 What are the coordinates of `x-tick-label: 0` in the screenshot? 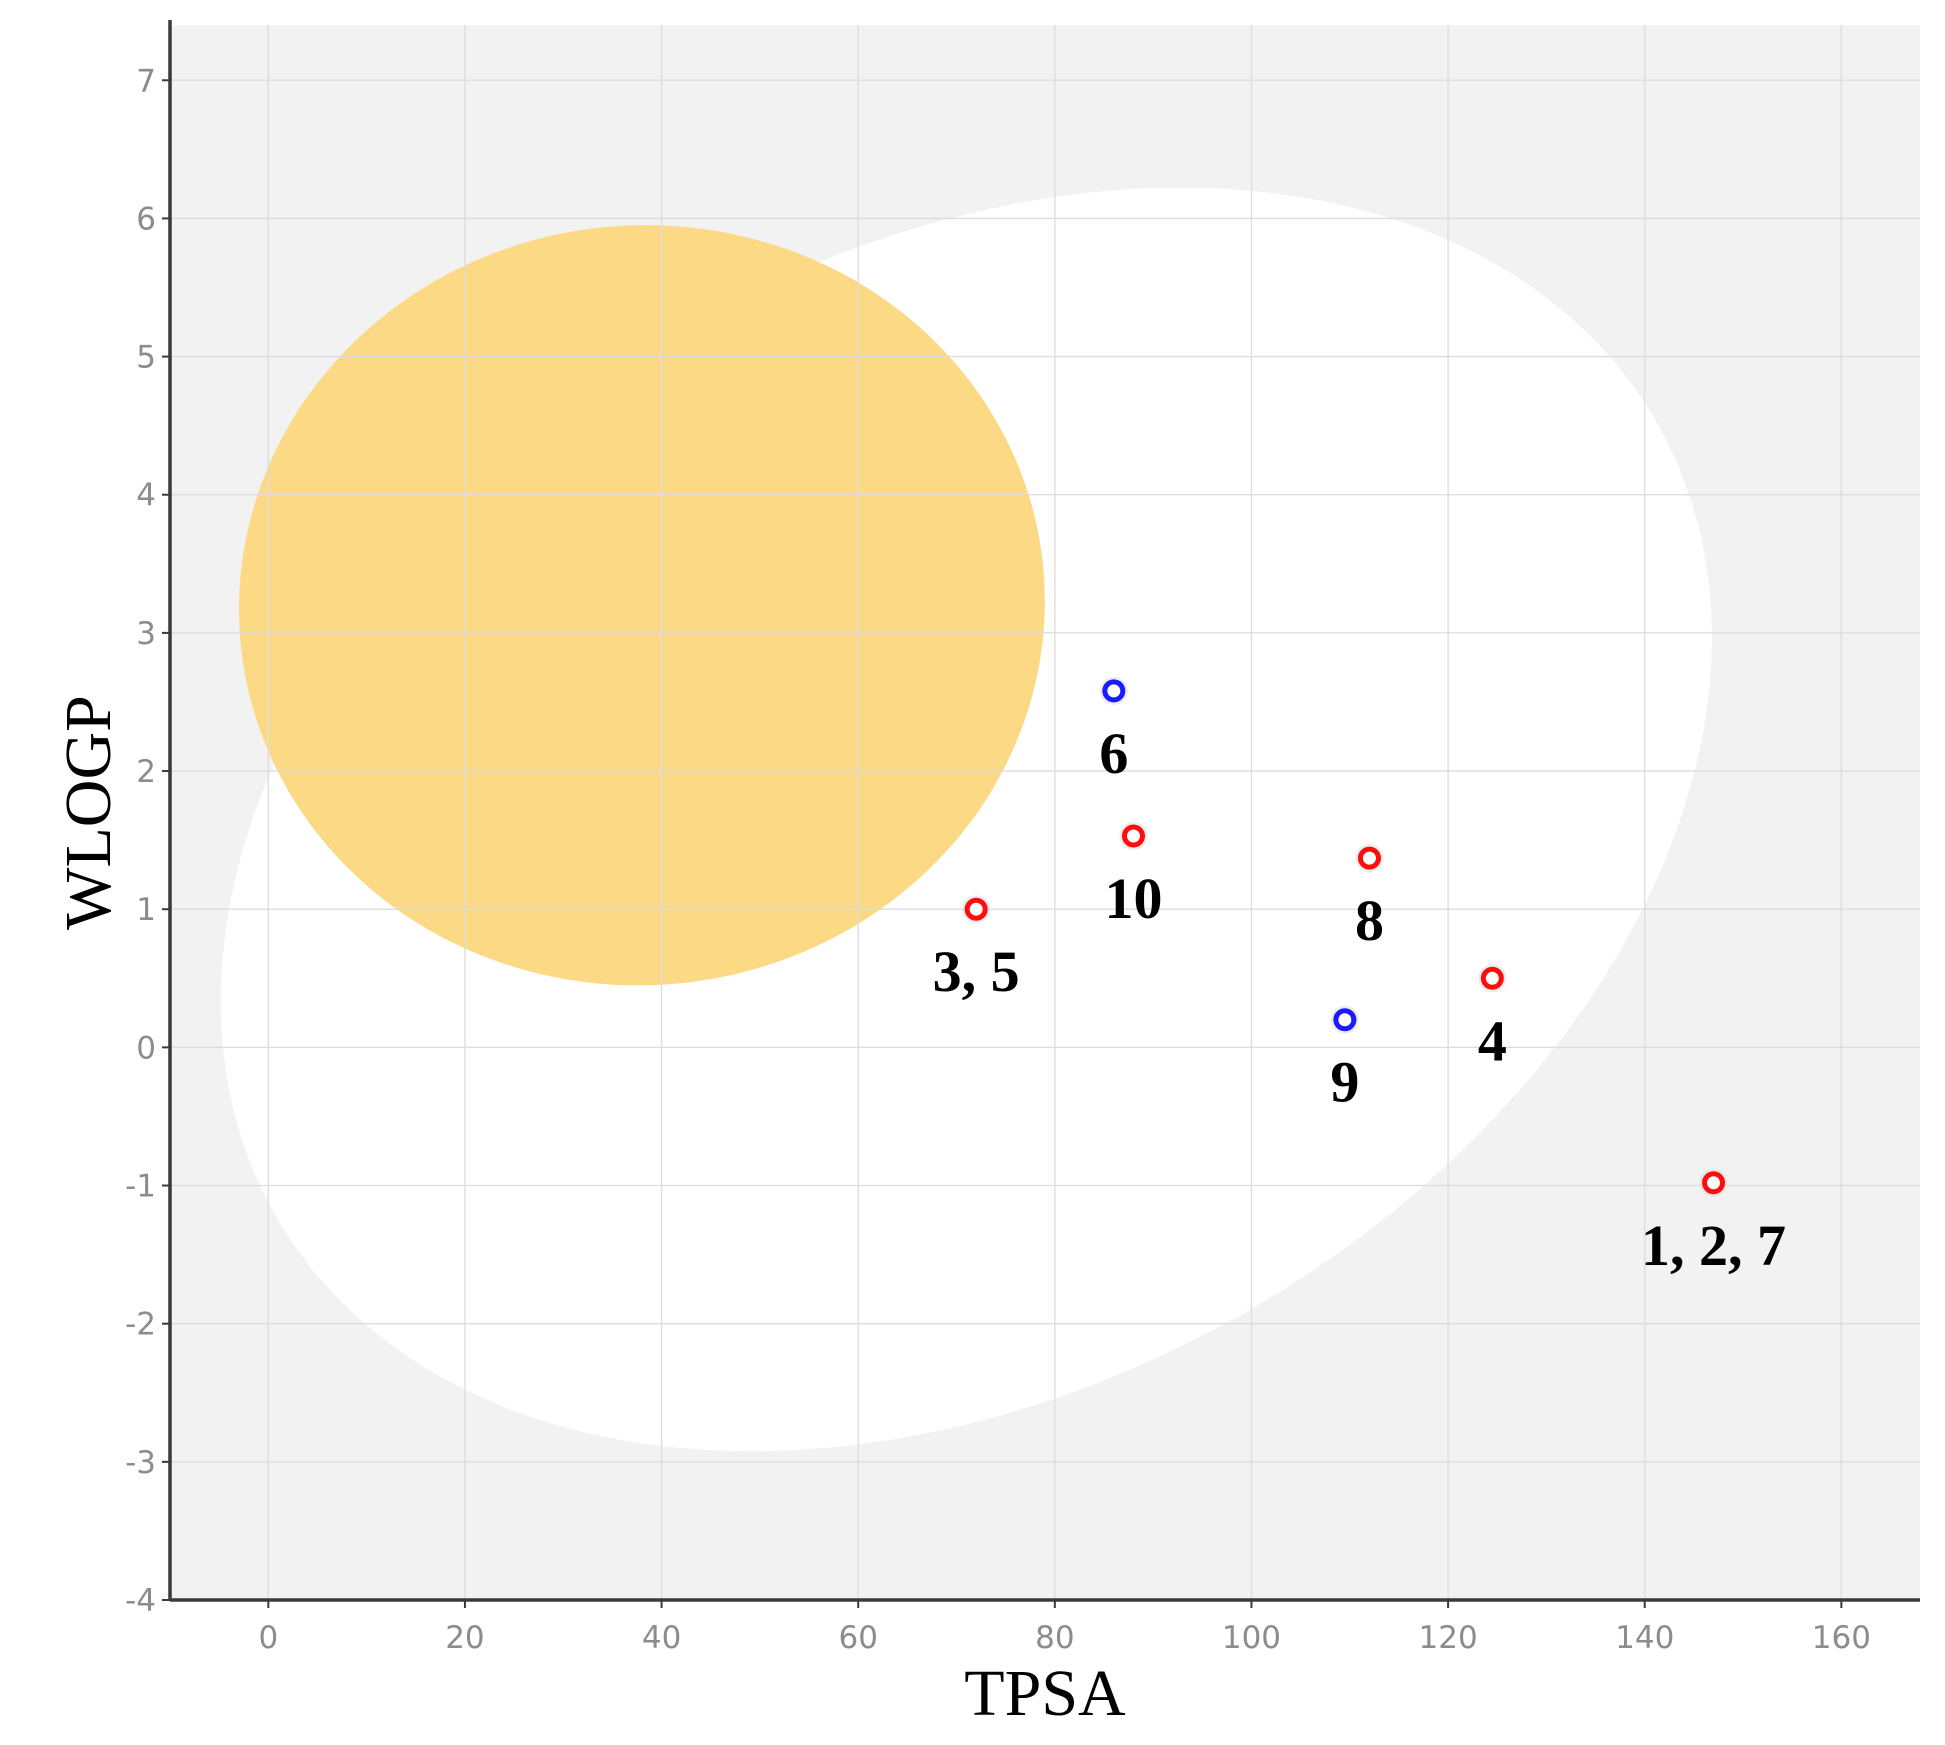 It's located at (268, 1638).